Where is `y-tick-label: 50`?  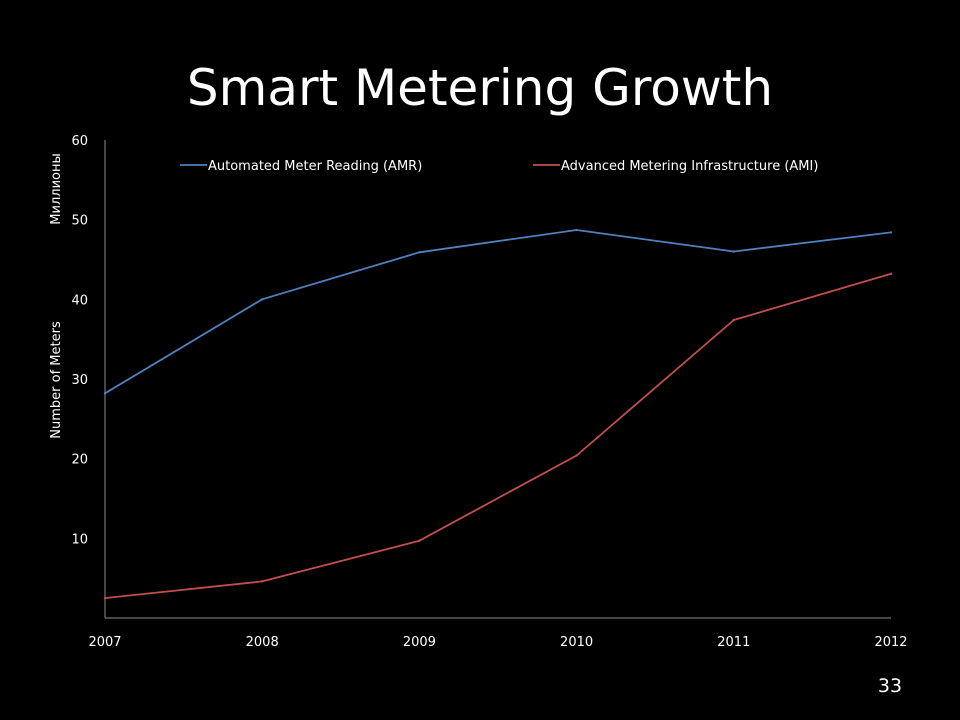
y-tick-label: 50 is located at coordinates (79, 221).